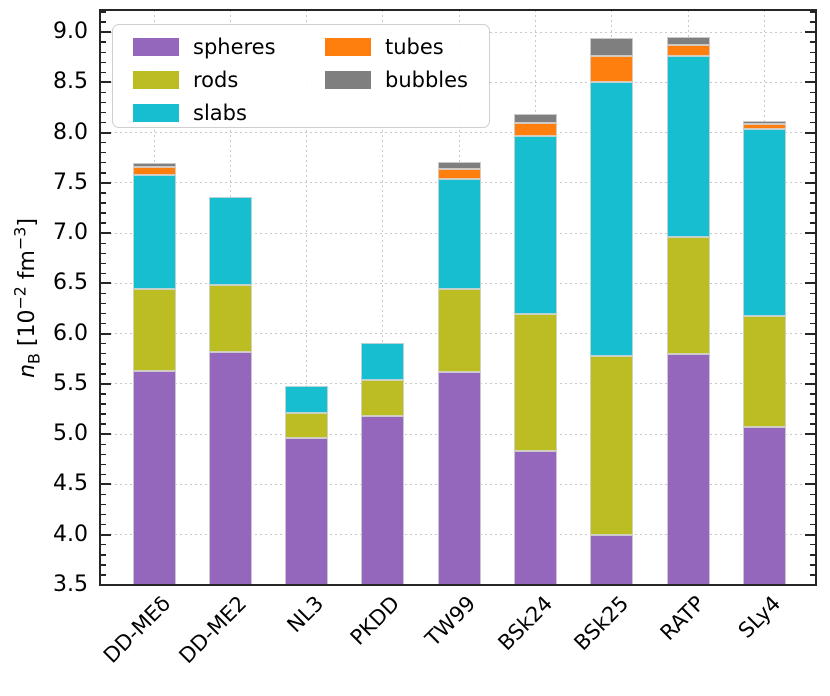  I want to click on legend-label: slabs, so click(220, 113).